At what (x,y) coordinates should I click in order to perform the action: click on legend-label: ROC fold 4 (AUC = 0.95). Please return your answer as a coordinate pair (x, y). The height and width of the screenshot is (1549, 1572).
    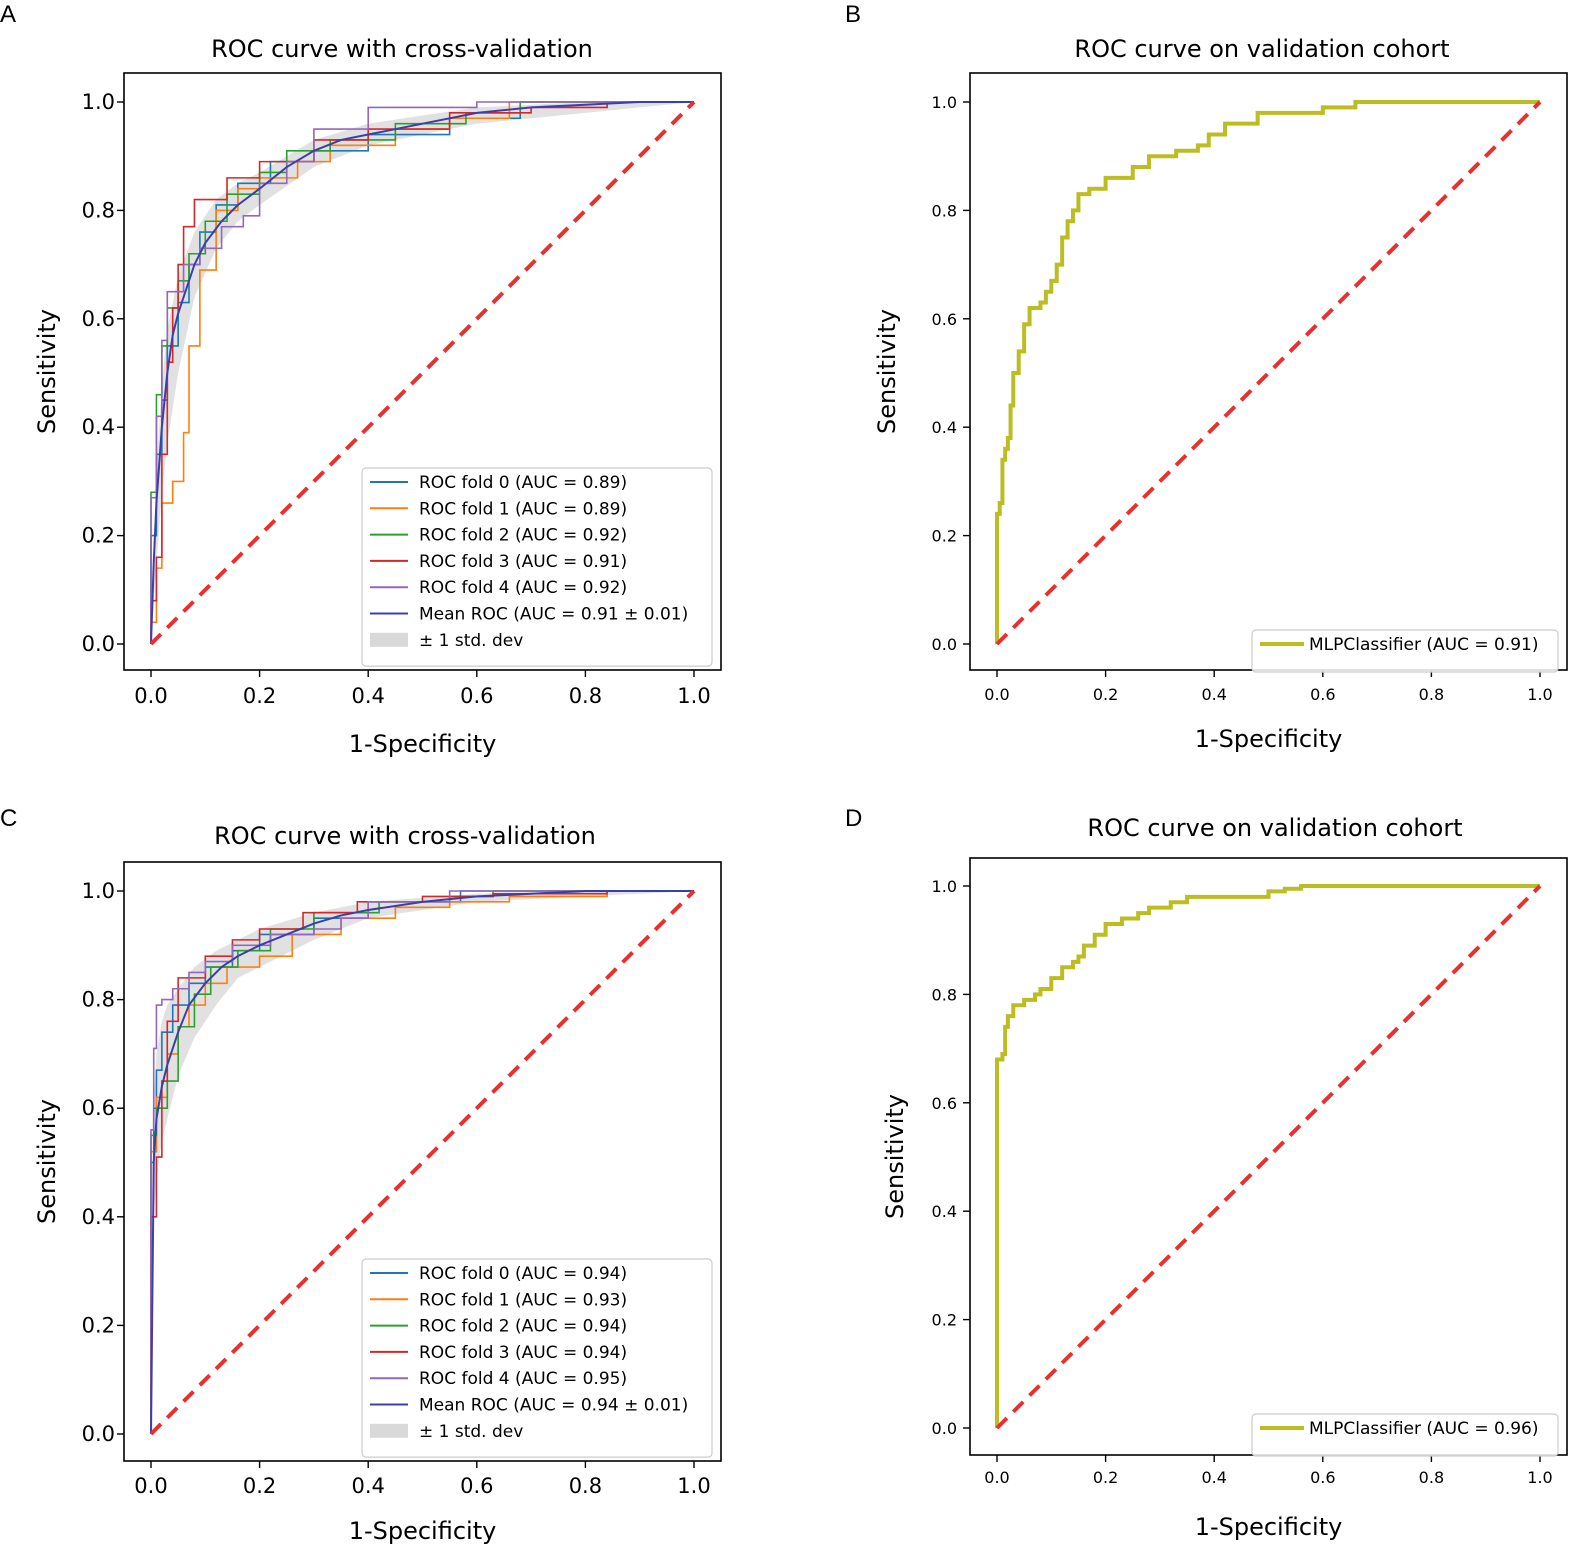
    Looking at the image, I should click on (523, 1379).